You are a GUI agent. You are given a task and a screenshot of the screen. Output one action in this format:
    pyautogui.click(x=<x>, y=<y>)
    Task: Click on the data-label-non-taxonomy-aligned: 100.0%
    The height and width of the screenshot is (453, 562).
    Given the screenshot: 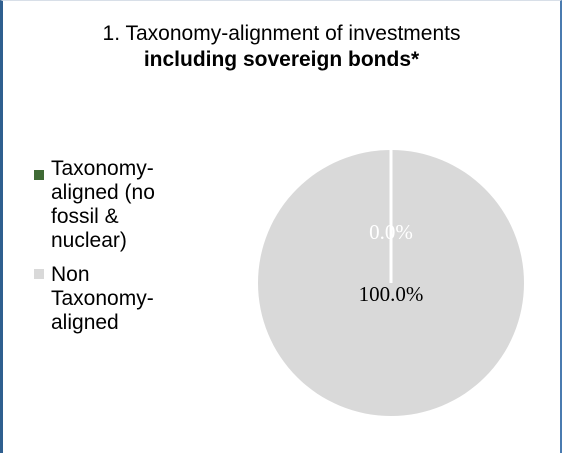 What is the action you would take?
    pyautogui.click(x=391, y=294)
    